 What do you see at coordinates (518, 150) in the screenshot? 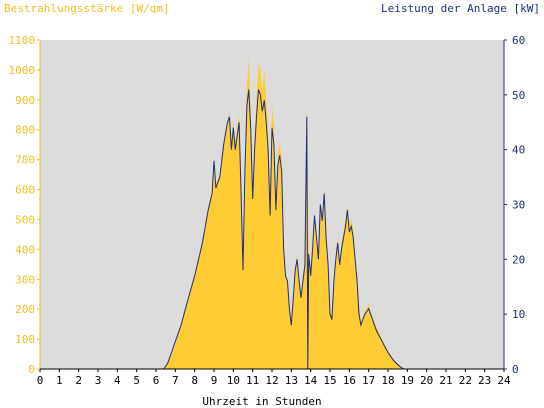
I see `right-tick-label: 40` at bounding box center [518, 150].